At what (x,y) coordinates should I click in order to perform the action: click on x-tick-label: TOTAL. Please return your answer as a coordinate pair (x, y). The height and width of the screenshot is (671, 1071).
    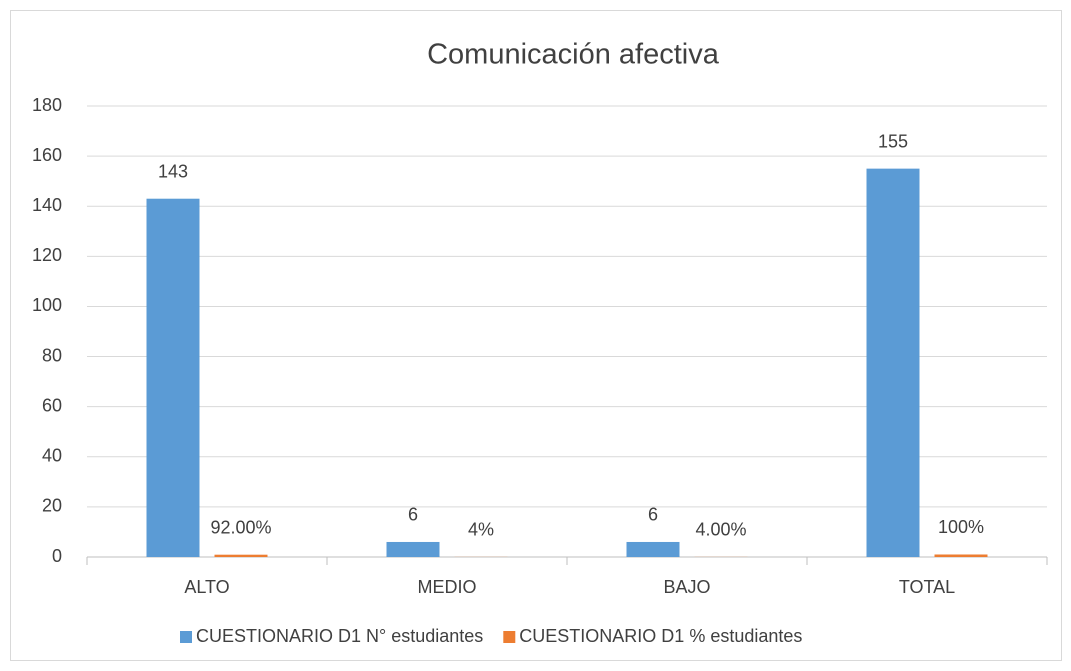
    Looking at the image, I should click on (927, 587).